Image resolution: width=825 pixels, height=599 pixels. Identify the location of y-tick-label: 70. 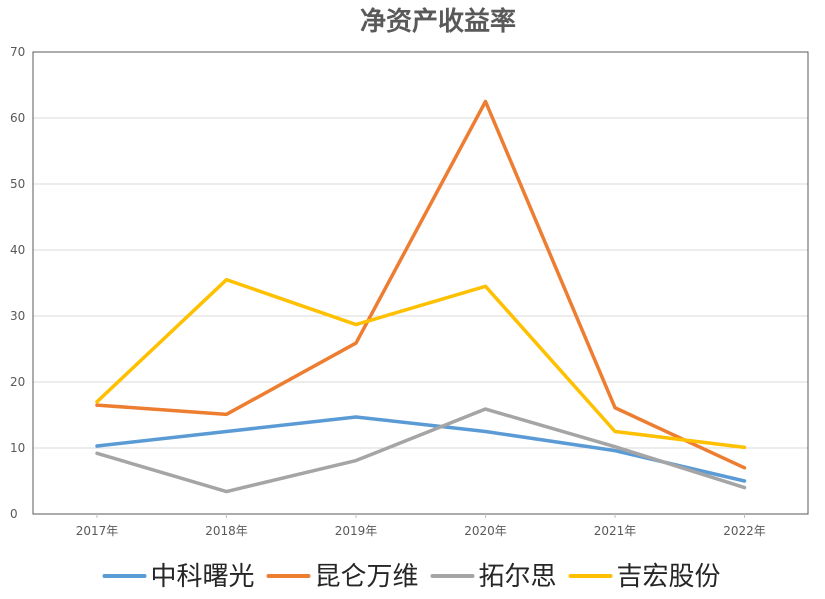
(17, 52).